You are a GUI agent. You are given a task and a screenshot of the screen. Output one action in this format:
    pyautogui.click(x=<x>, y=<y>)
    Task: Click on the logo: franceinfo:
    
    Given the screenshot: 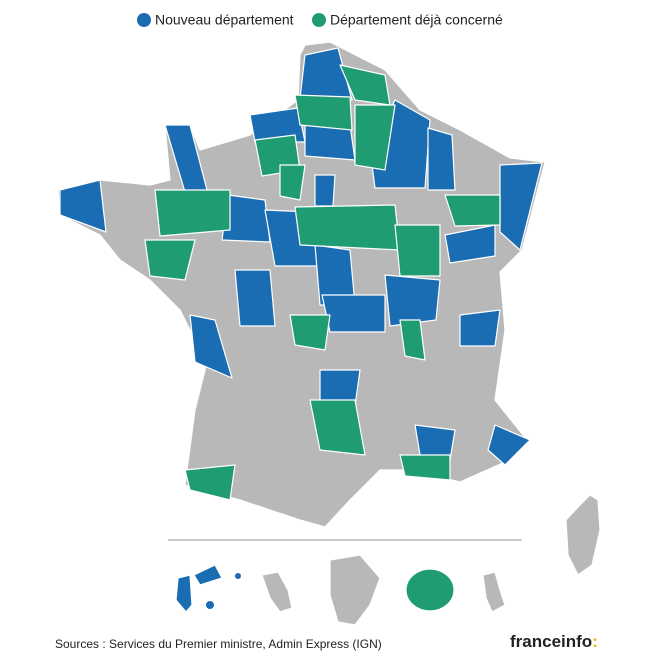 What is the action you would take?
    pyautogui.click(x=554, y=641)
    